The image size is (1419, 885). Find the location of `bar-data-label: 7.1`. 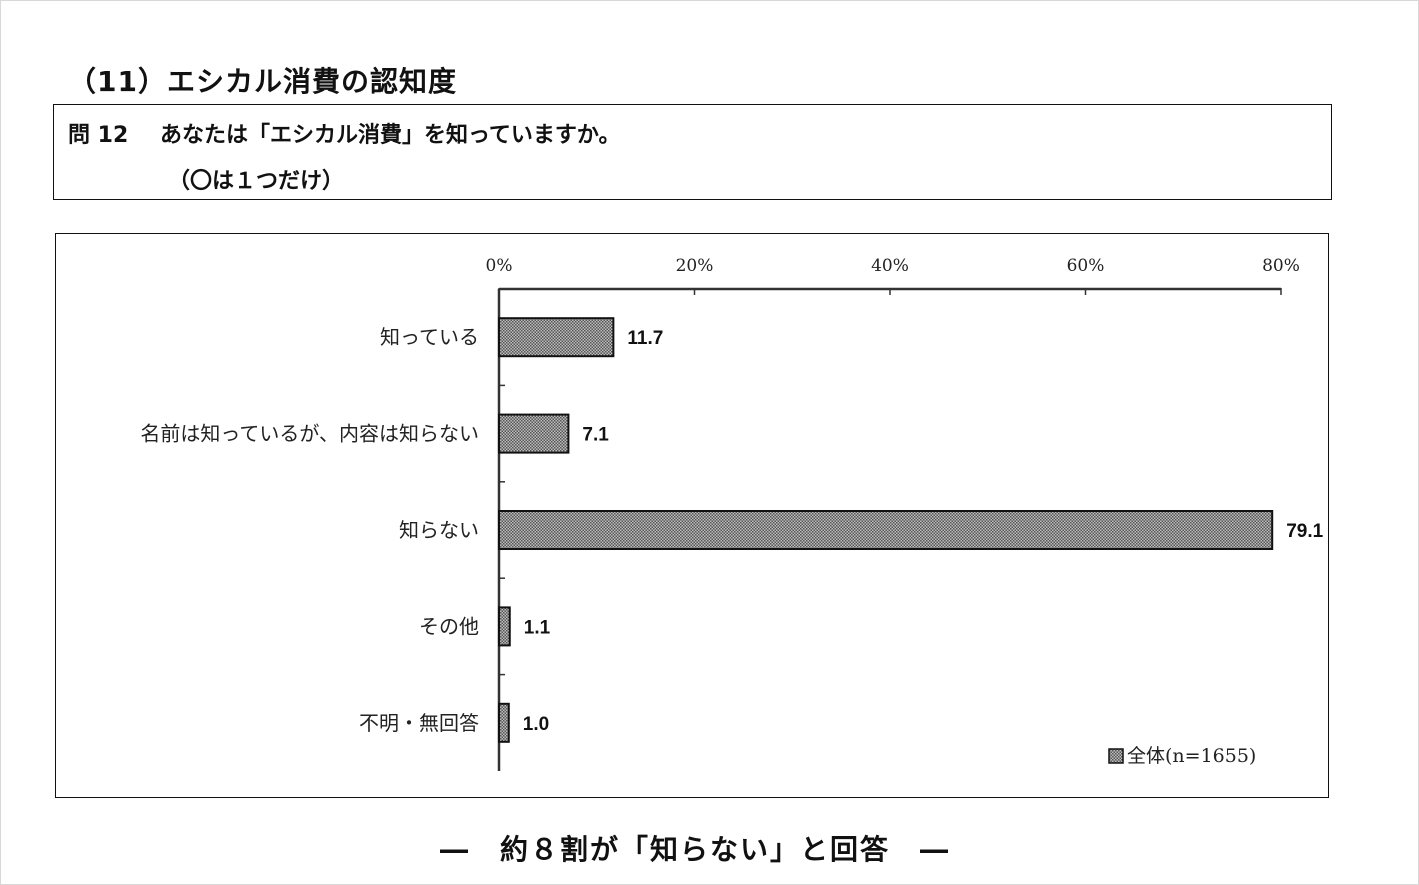

bar-data-label: 7.1 is located at coordinates (595, 435).